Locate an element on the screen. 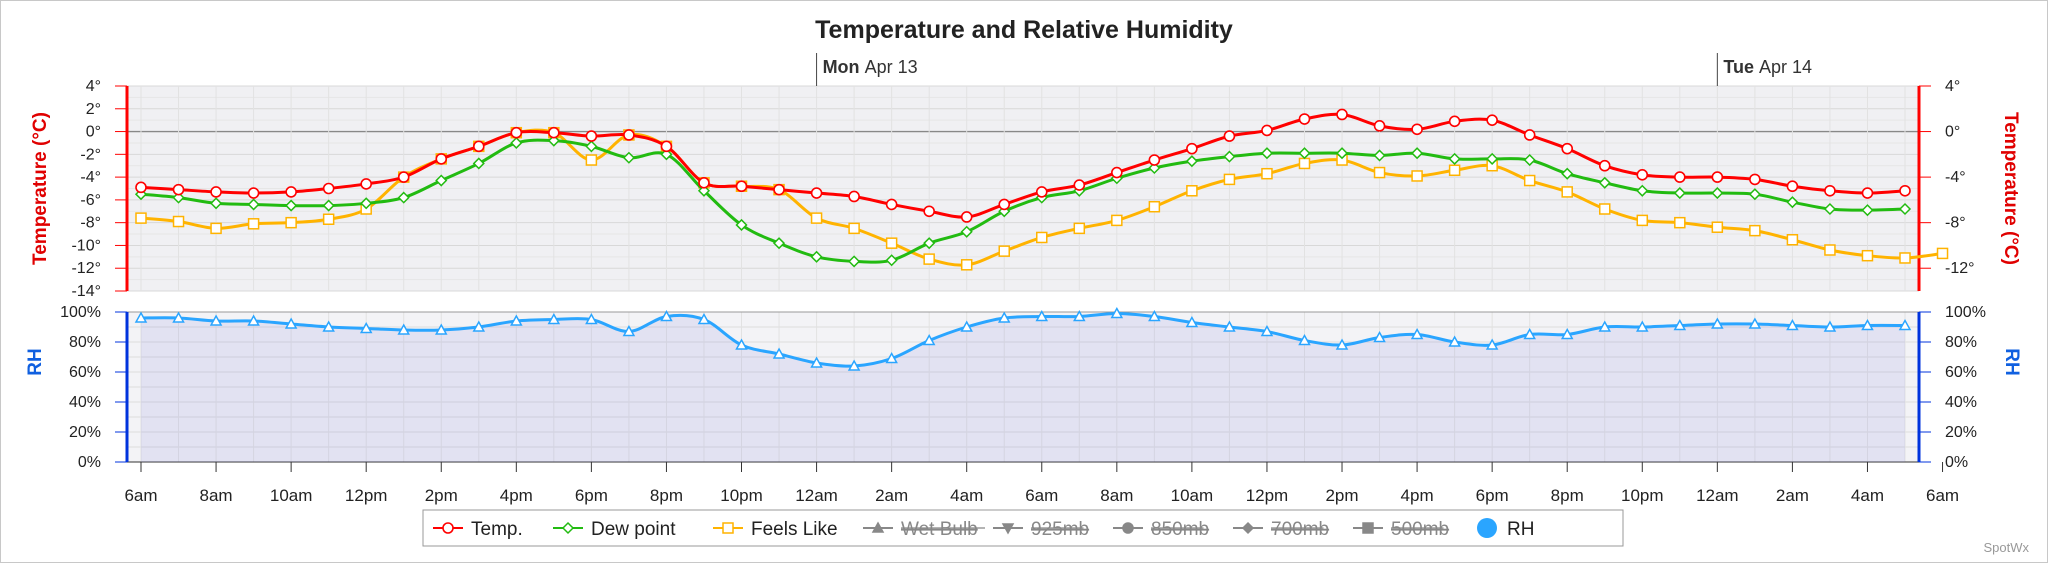  right-rh-tick-label: 80% is located at coordinates (1961, 342).